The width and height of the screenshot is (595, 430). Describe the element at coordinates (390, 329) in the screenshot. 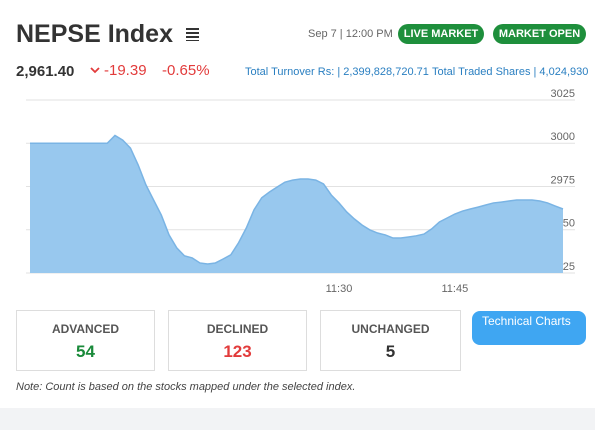

I see `card-label: UNCHANGED` at that location.